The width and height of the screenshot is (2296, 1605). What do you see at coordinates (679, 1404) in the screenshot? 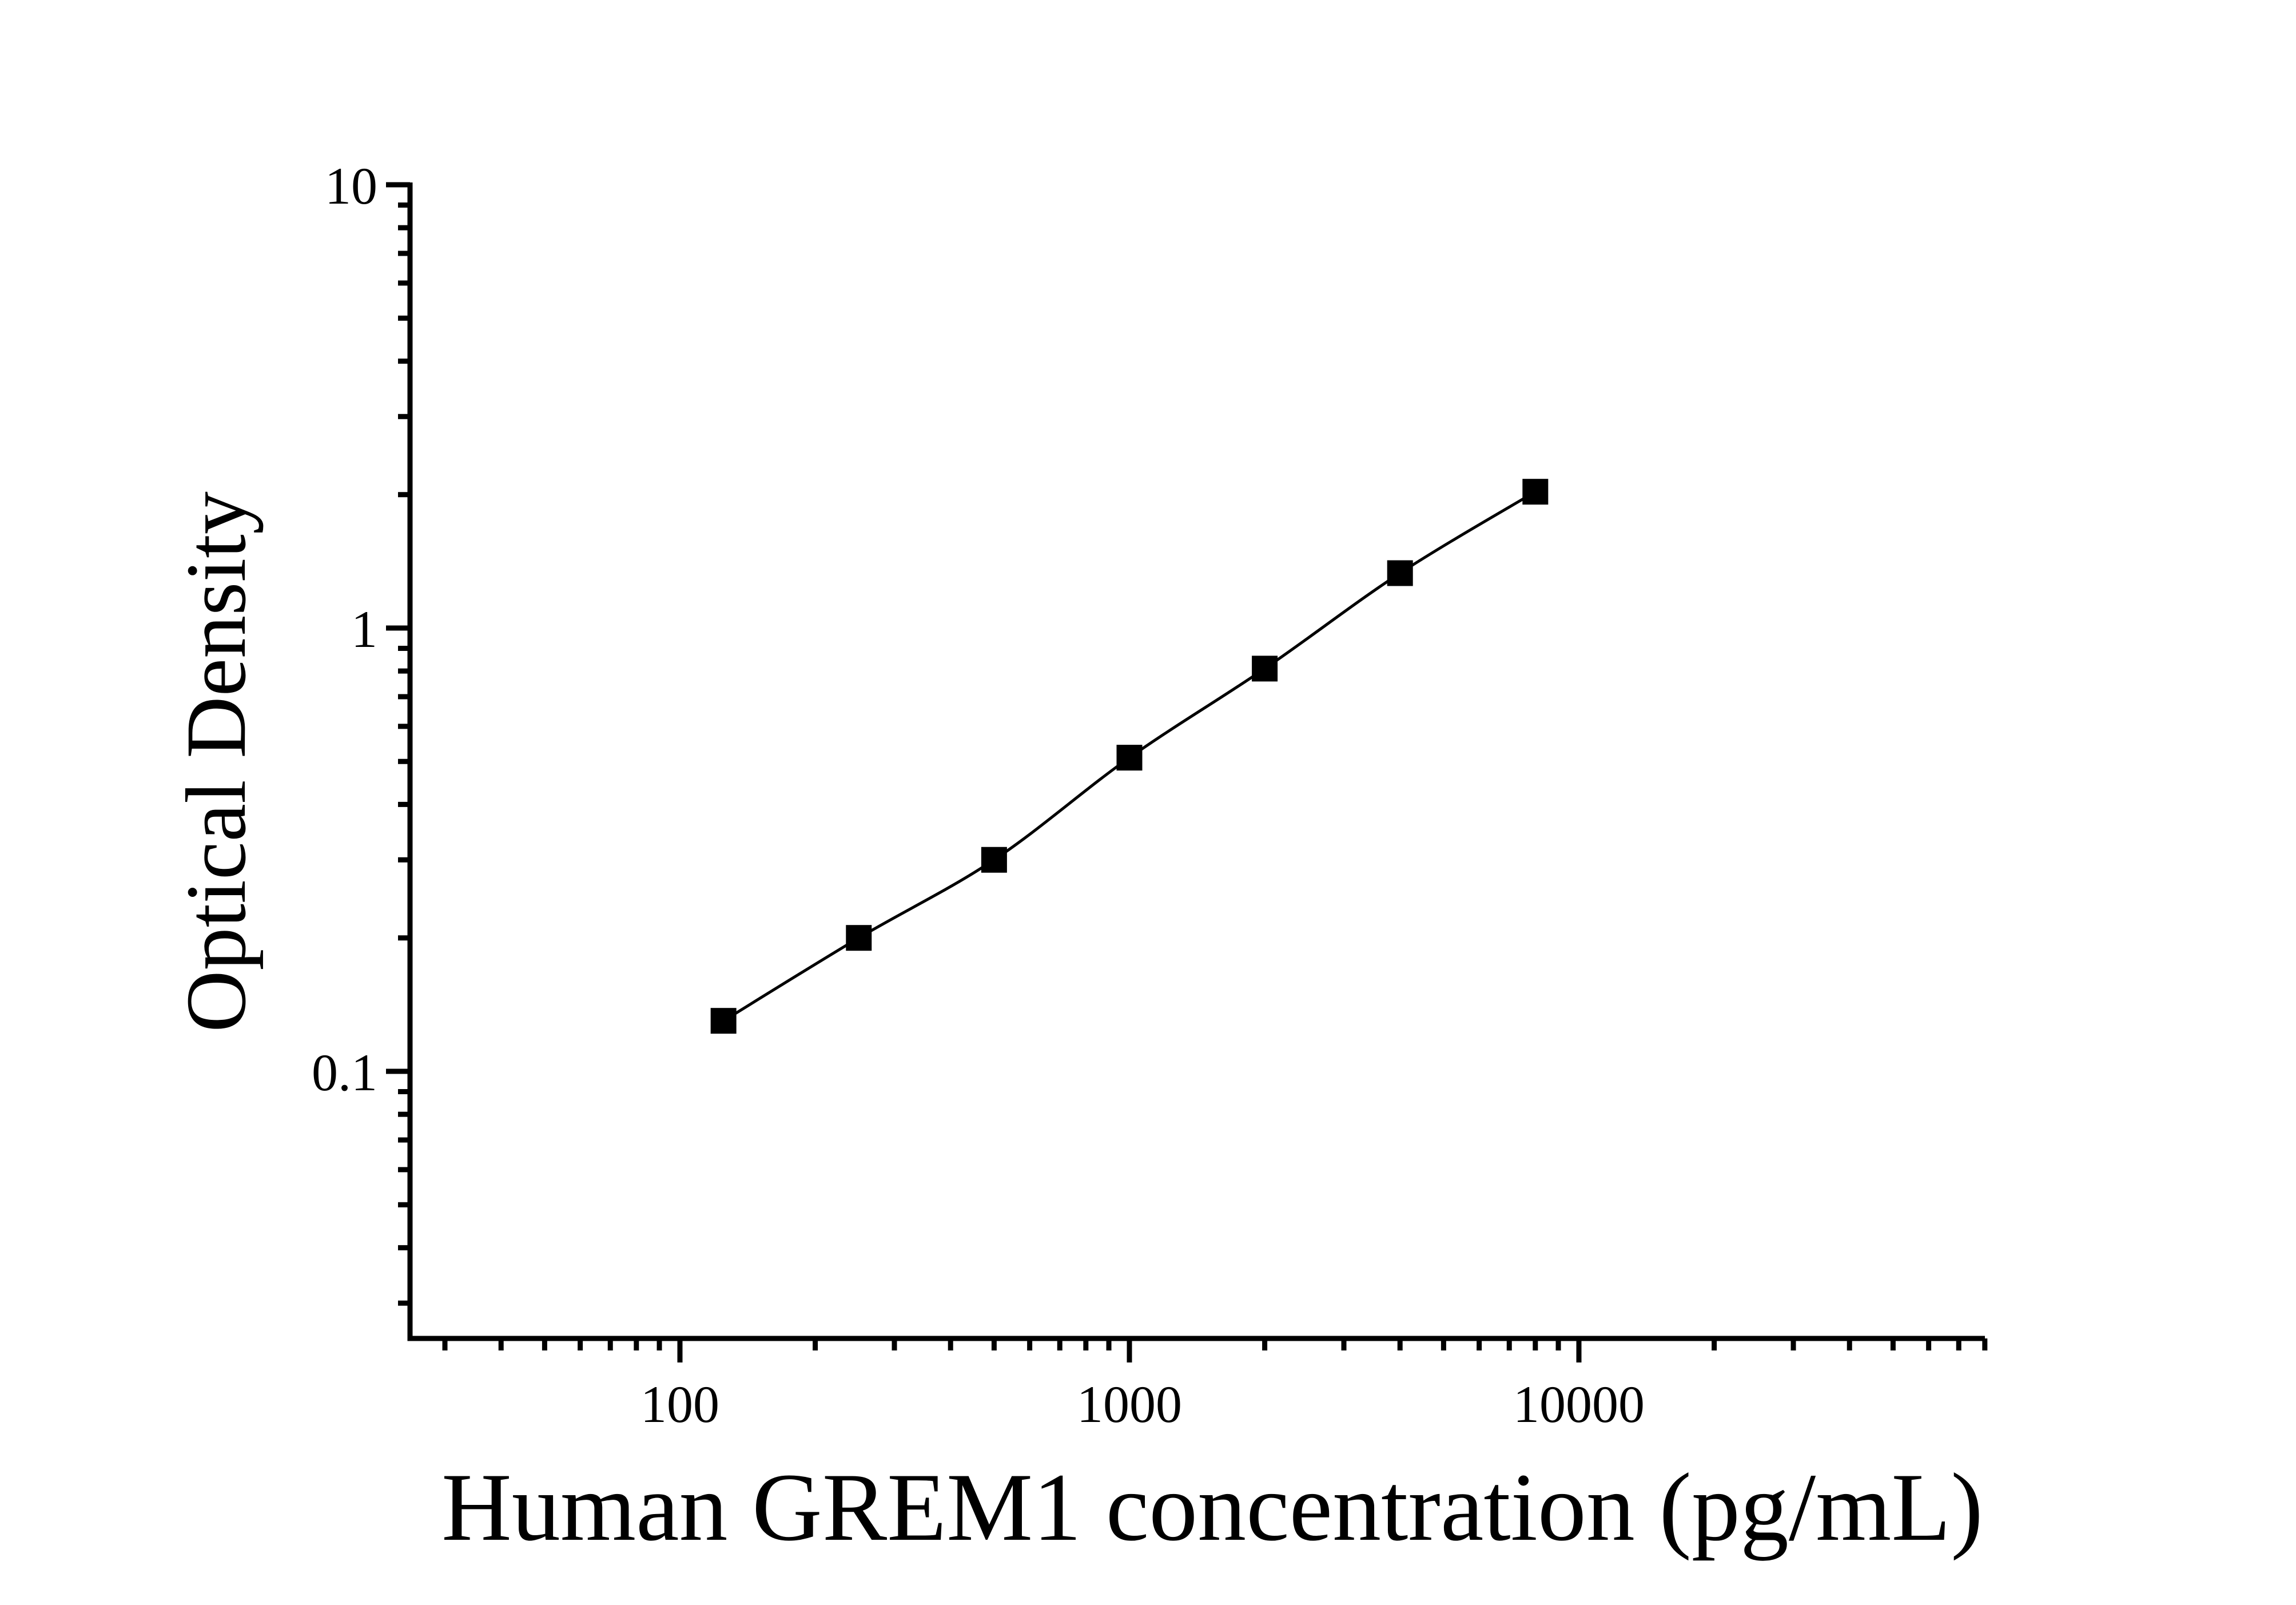
I see `x-tick-label: 100` at bounding box center [679, 1404].